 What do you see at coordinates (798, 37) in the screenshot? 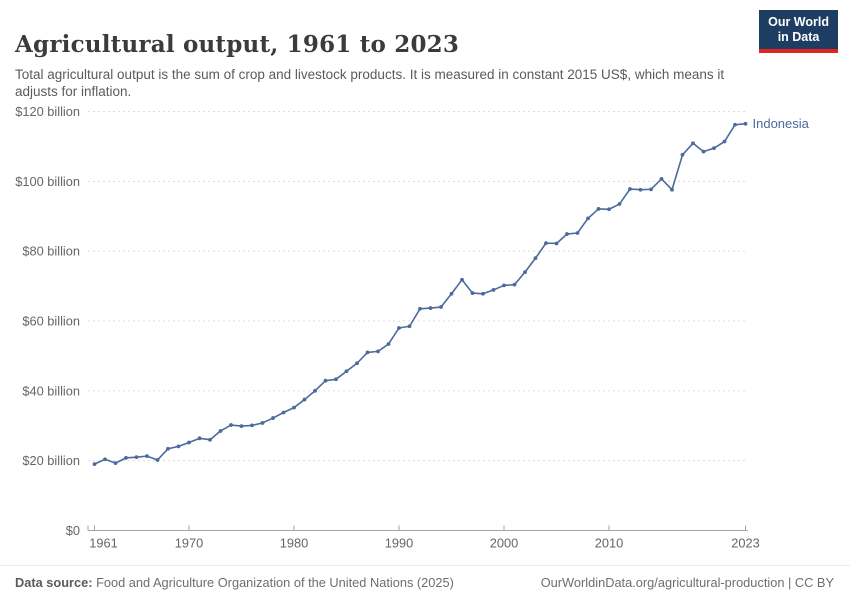
I see `owid-logo-line2: in Data` at bounding box center [798, 37].